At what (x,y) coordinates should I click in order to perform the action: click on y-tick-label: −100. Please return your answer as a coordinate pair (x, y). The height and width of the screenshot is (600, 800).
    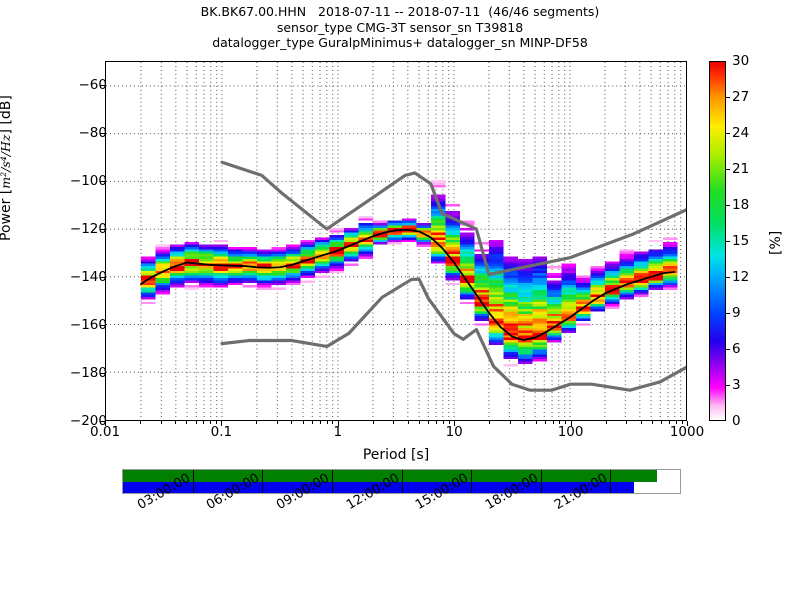
    Looking at the image, I should click on (88, 181).